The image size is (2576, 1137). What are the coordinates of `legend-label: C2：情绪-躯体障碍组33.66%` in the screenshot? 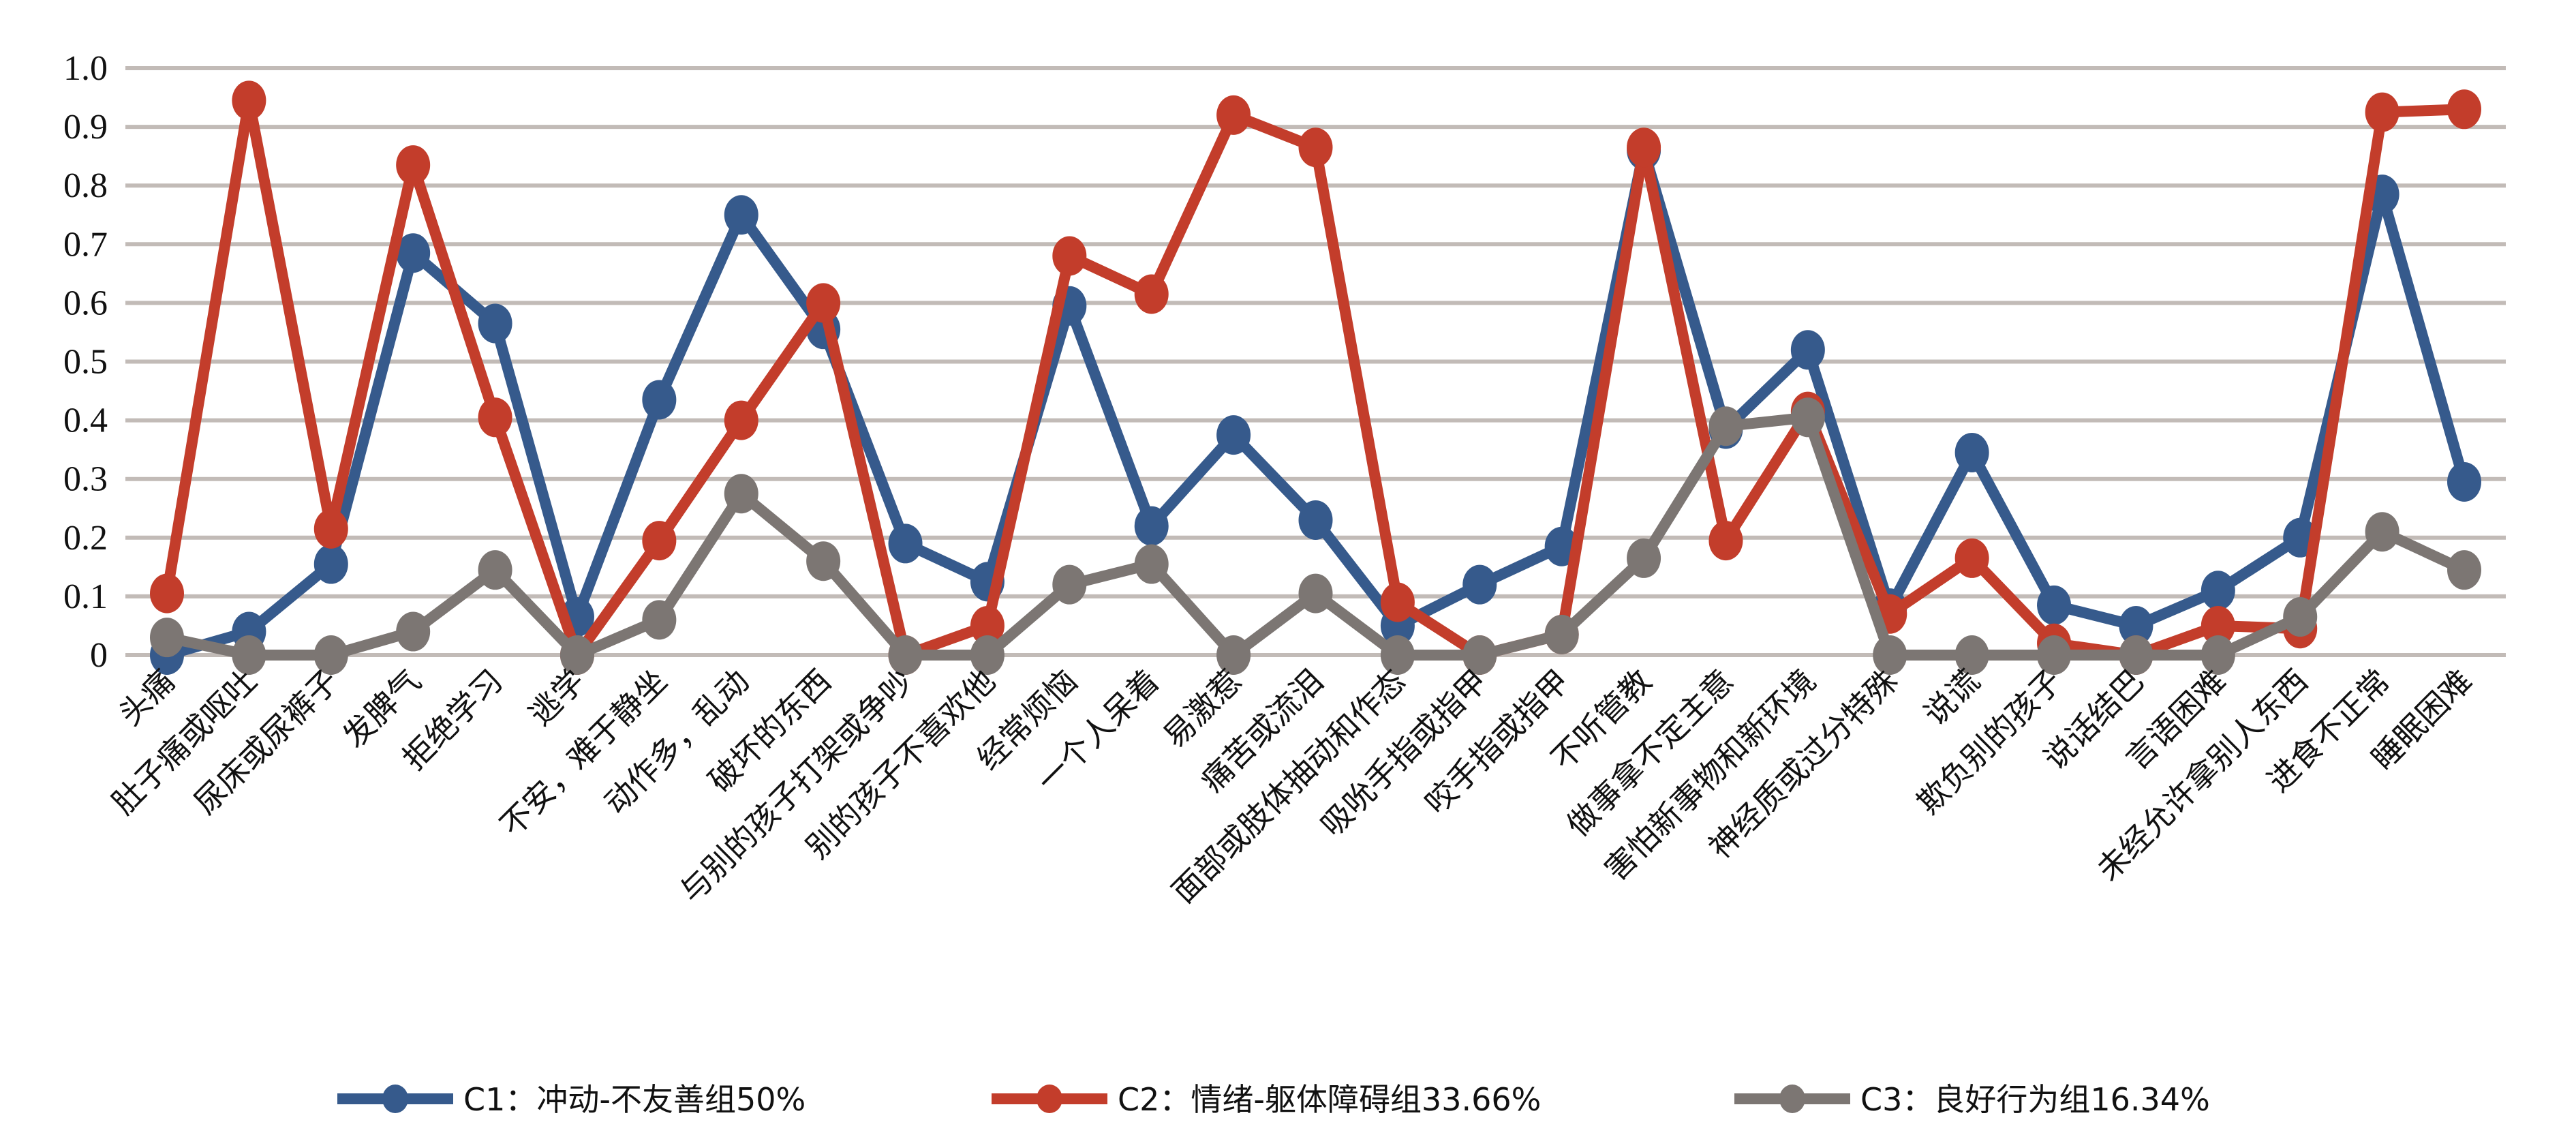 It's located at (1329, 1099).